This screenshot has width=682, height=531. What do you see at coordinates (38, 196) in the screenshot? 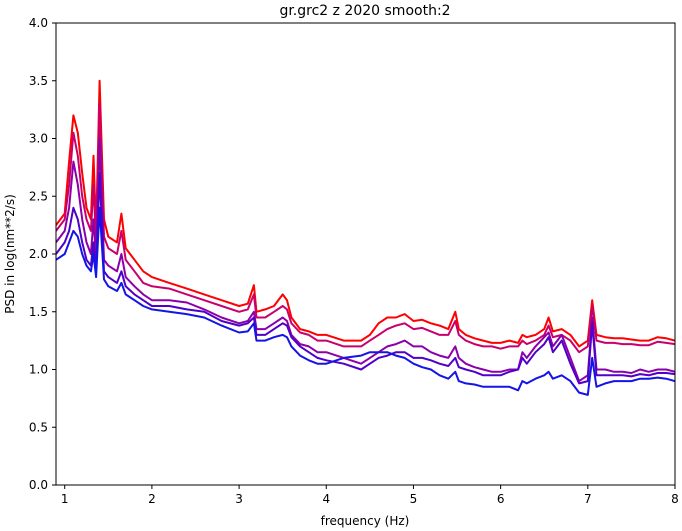
I see `y-tick-label: 2.5` at bounding box center [38, 196].